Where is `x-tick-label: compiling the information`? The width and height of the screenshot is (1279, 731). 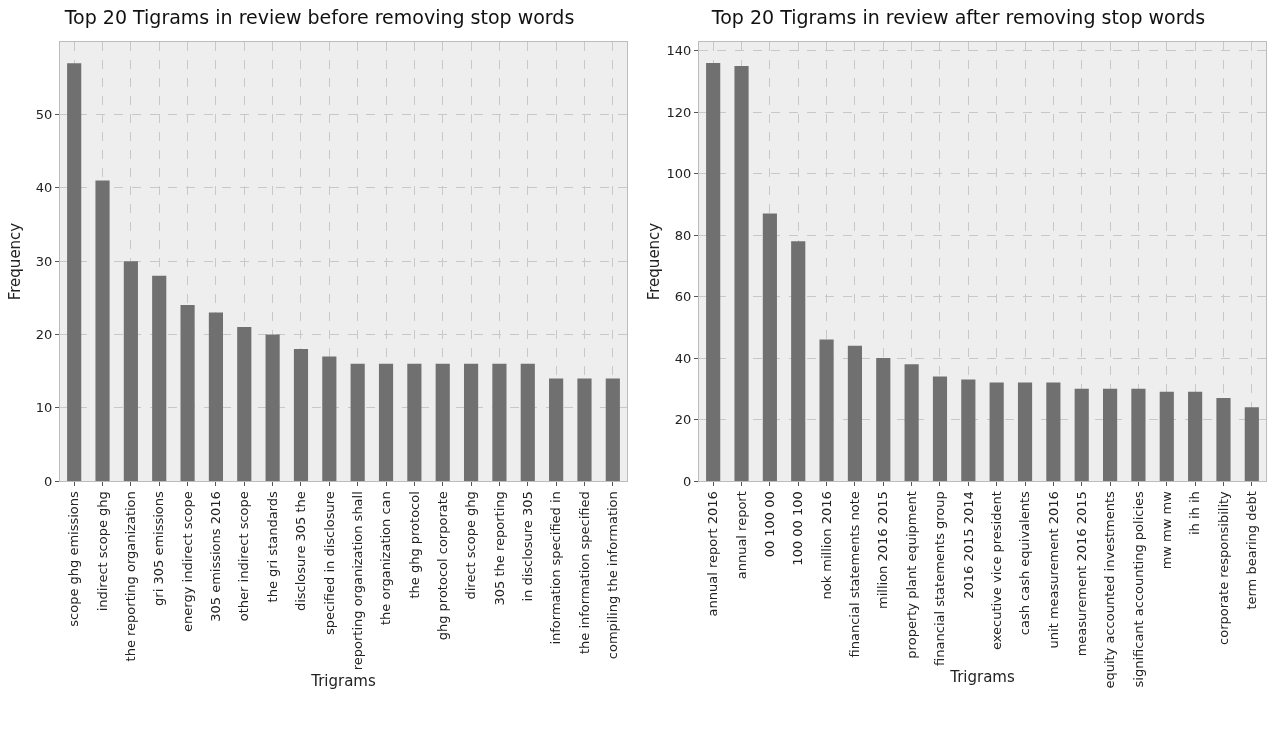 x-tick-label: compiling the information is located at coordinates (613, 575).